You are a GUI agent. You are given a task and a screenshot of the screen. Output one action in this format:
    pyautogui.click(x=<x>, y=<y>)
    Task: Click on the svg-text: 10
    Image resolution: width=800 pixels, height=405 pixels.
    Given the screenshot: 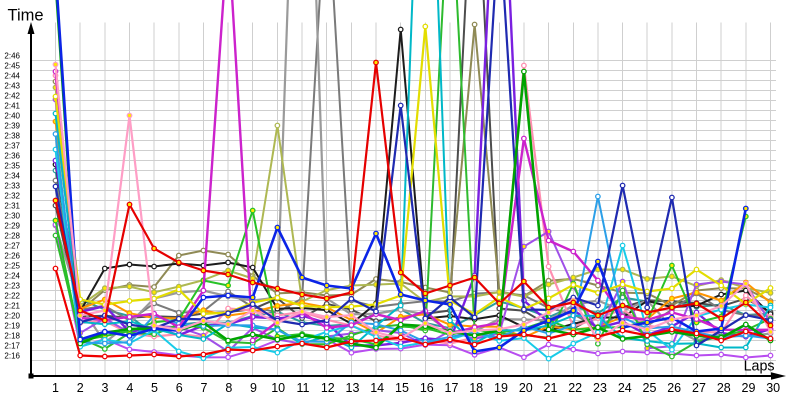 What is the action you would take?
    pyautogui.click(x=278, y=388)
    